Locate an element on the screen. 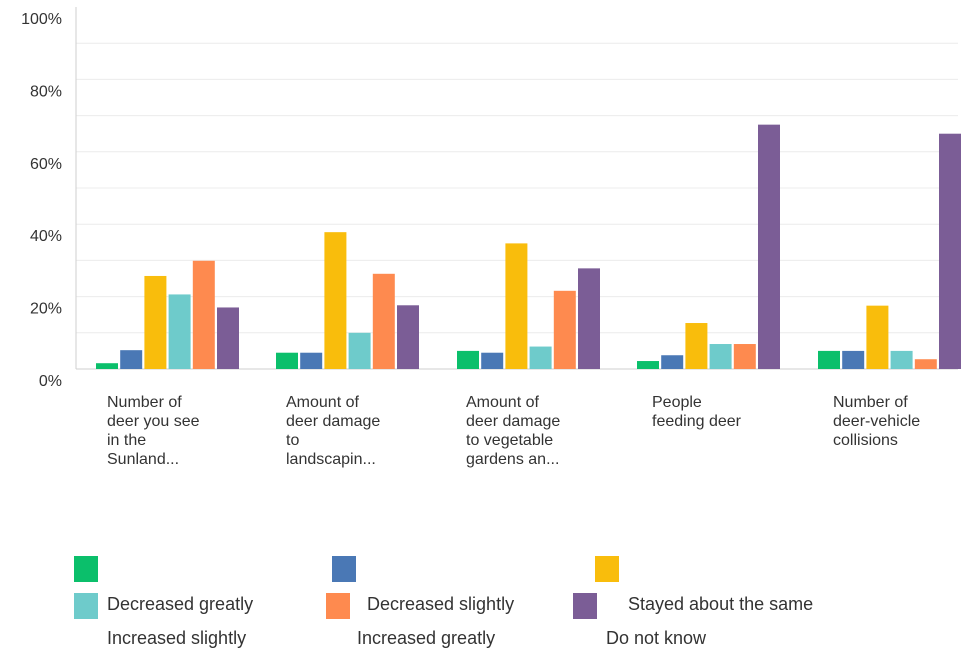  legend-label: Increased slightly is located at coordinates (177, 638).